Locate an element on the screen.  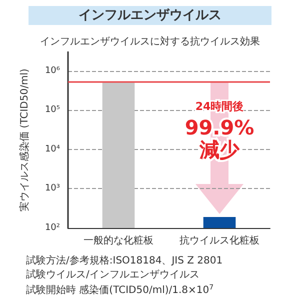
text: 試験方法/参考規格:ISO18184、JIS Z 2801 is located at coordinates (124, 260).